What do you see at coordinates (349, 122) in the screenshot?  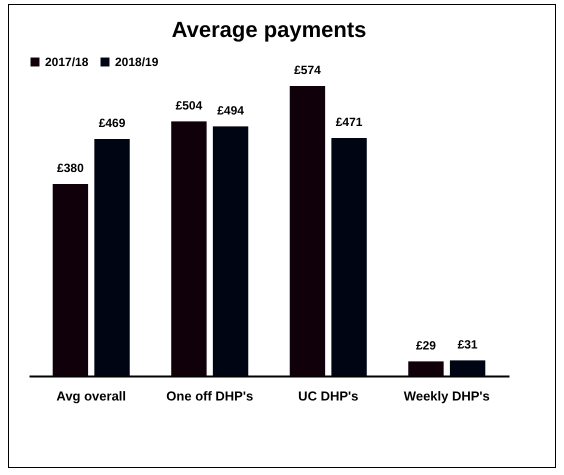 I see `data-label: £471` at bounding box center [349, 122].